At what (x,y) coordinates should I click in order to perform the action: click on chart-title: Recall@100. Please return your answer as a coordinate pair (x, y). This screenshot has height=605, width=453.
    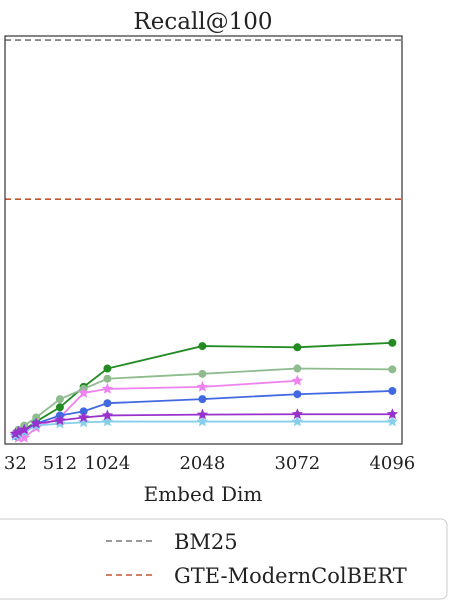
    Looking at the image, I should click on (202, 22).